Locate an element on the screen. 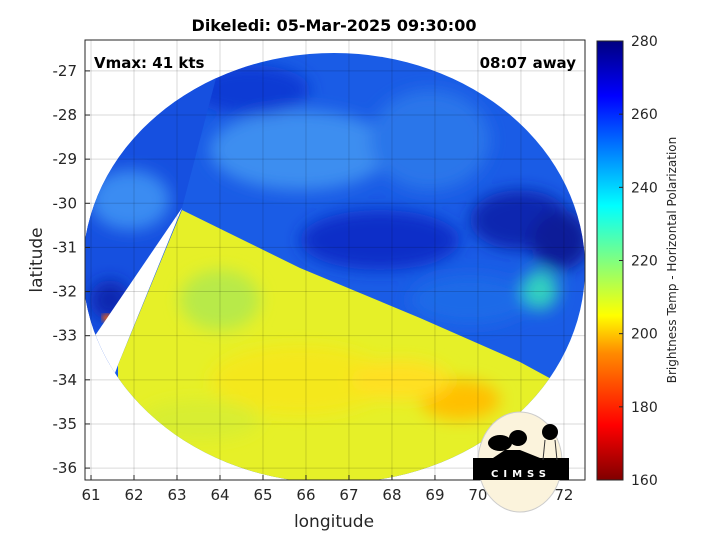 The height and width of the screenshot is (544, 720). colorbar-ticks: 160 180 200 220 240 260 280 is located at coordinates (638, 261).